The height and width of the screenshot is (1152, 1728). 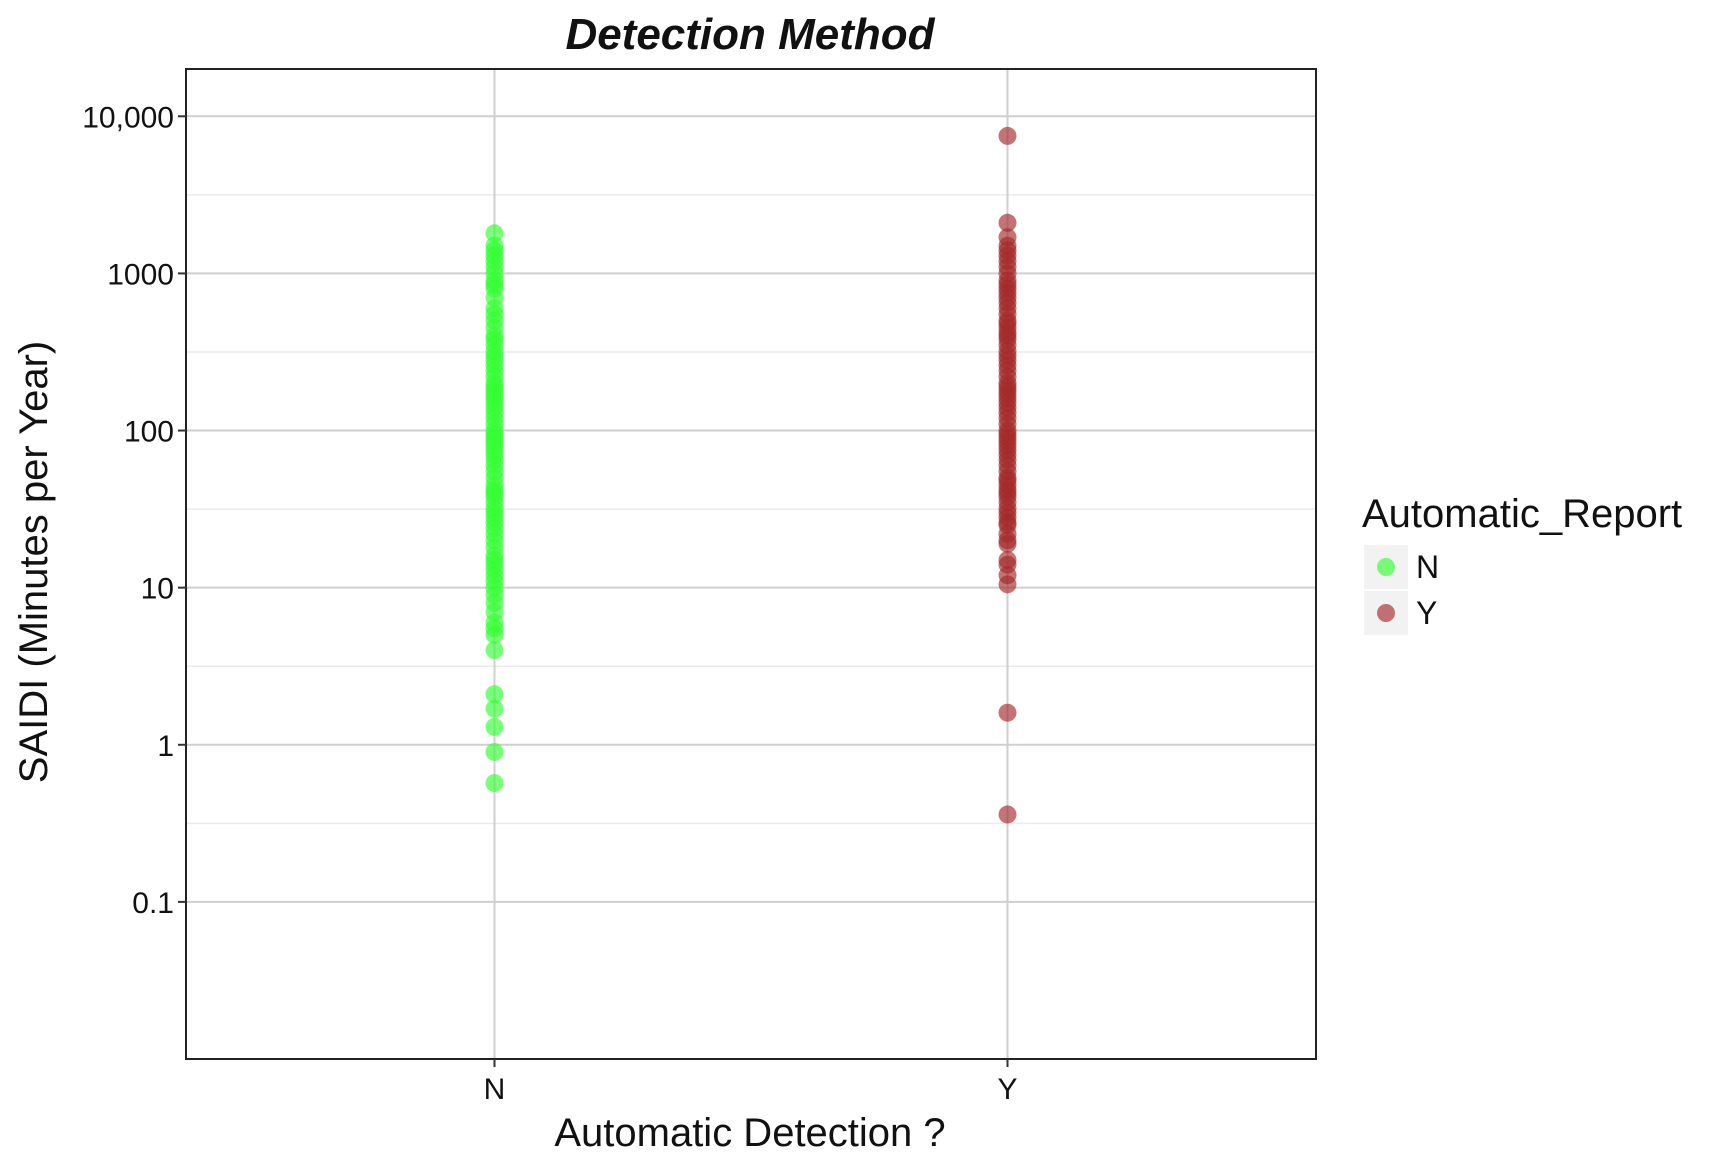 What do you see at coordinates (1386, 613) in the screenshot?
I see `legend-key-Y` at bounding box center [1386, 613].